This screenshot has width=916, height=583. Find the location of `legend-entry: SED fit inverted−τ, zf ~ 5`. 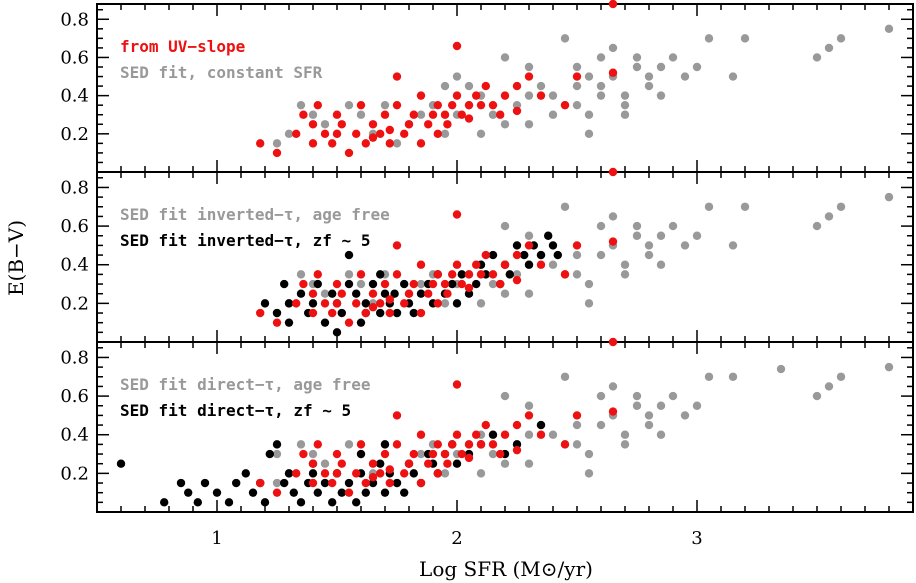

legend-entry: SED fit inverted−τ, zf ~ 5 is located at coordinates (245, 240).